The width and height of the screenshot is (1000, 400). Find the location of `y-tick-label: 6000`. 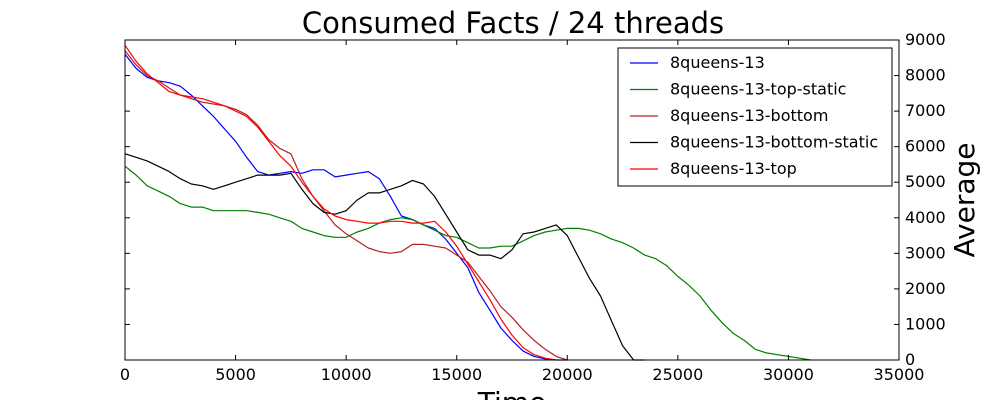

y-tick-label: 6000 is located at coordinates (925, 146).